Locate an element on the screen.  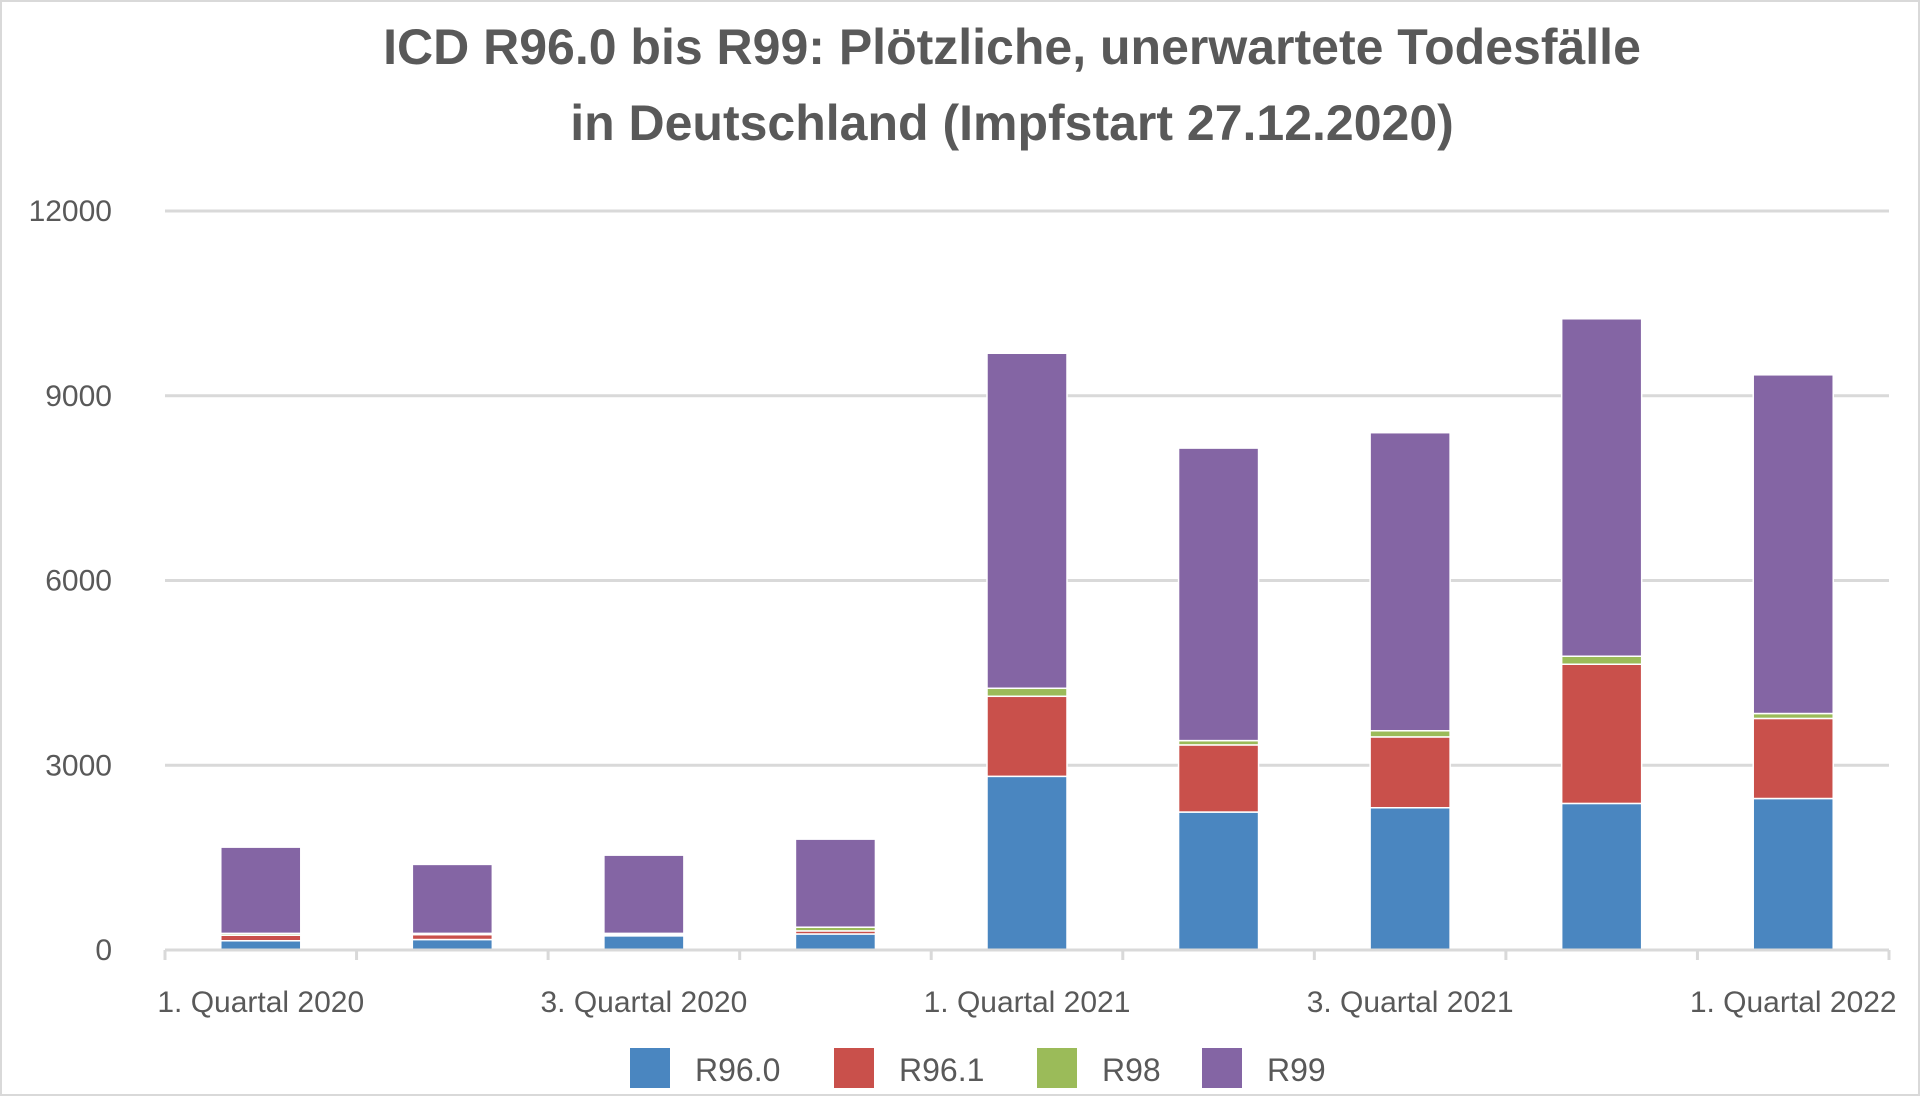
legend-label: R96.1 is located at coordinates (941, 1070).